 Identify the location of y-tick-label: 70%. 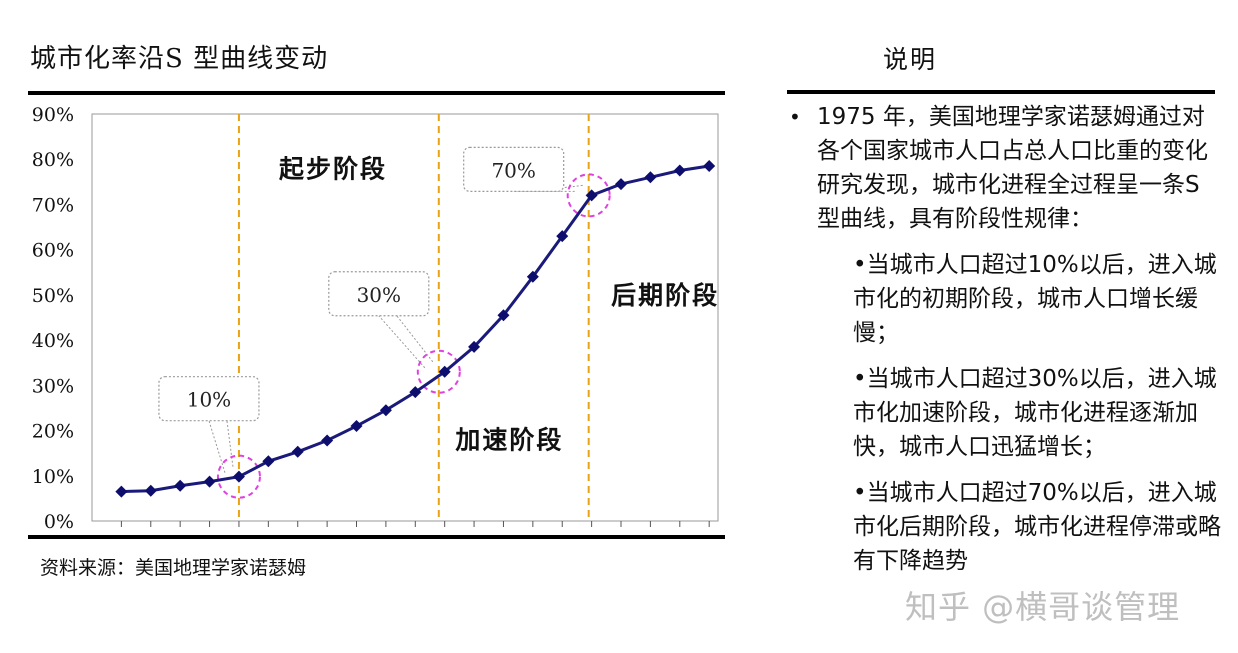
(53, 205).